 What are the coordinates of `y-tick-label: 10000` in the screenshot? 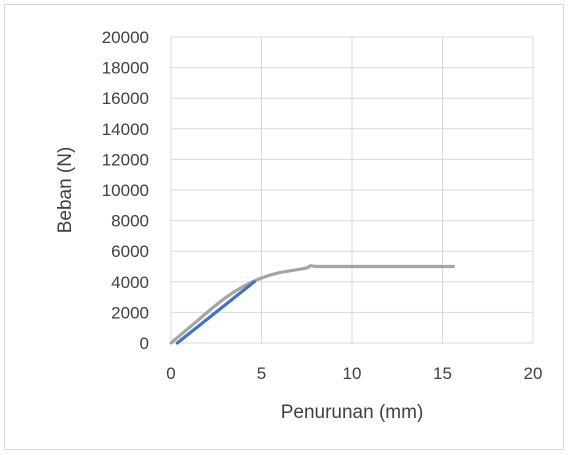 It's located at (125, 190).